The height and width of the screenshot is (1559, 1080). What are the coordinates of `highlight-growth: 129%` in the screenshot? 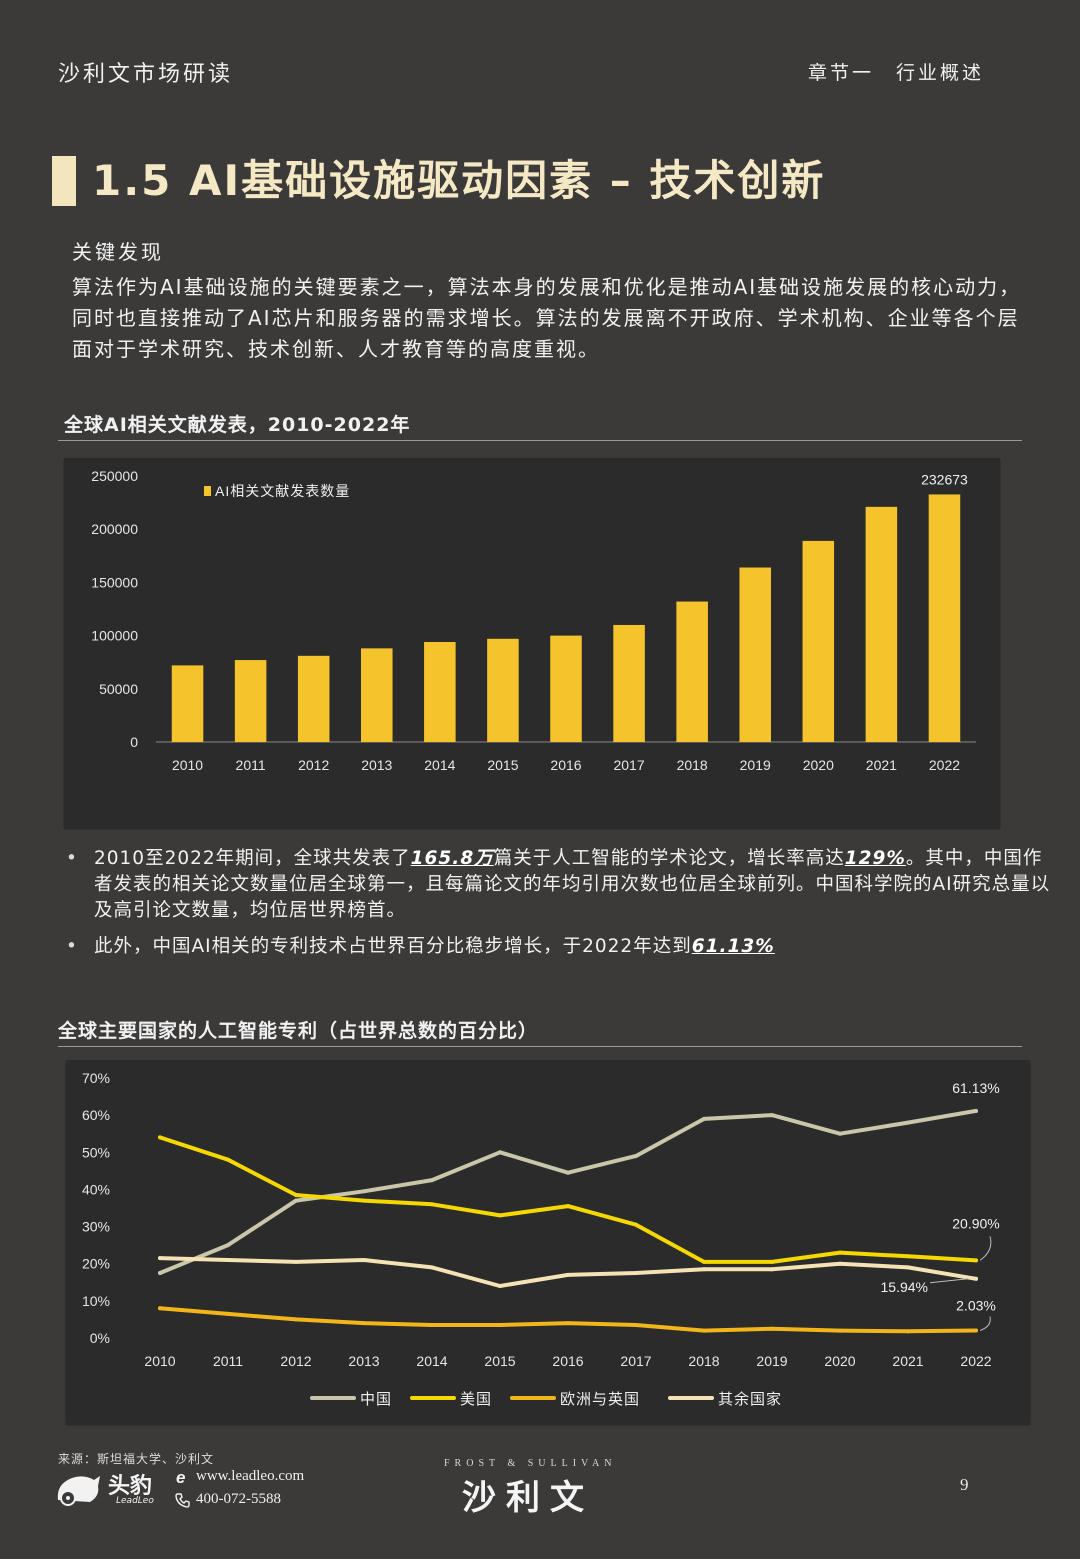 It's located at (875, 858).